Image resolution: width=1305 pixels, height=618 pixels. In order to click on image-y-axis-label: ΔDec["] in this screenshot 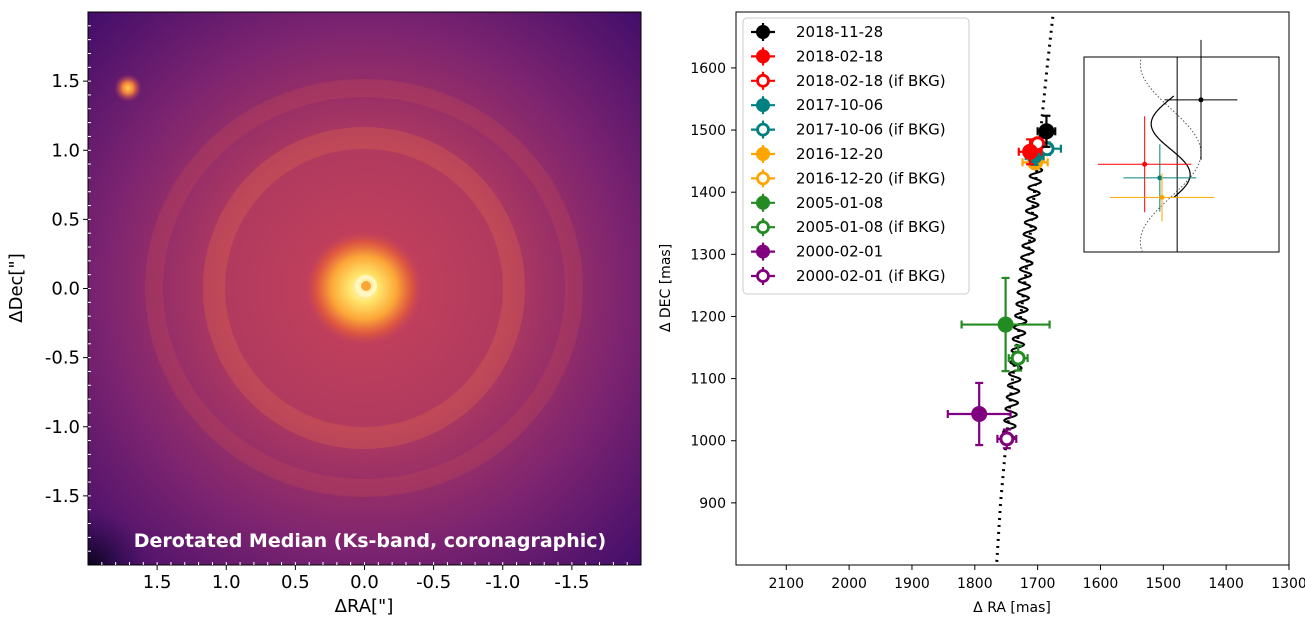, I will do `click(16, 287)`.